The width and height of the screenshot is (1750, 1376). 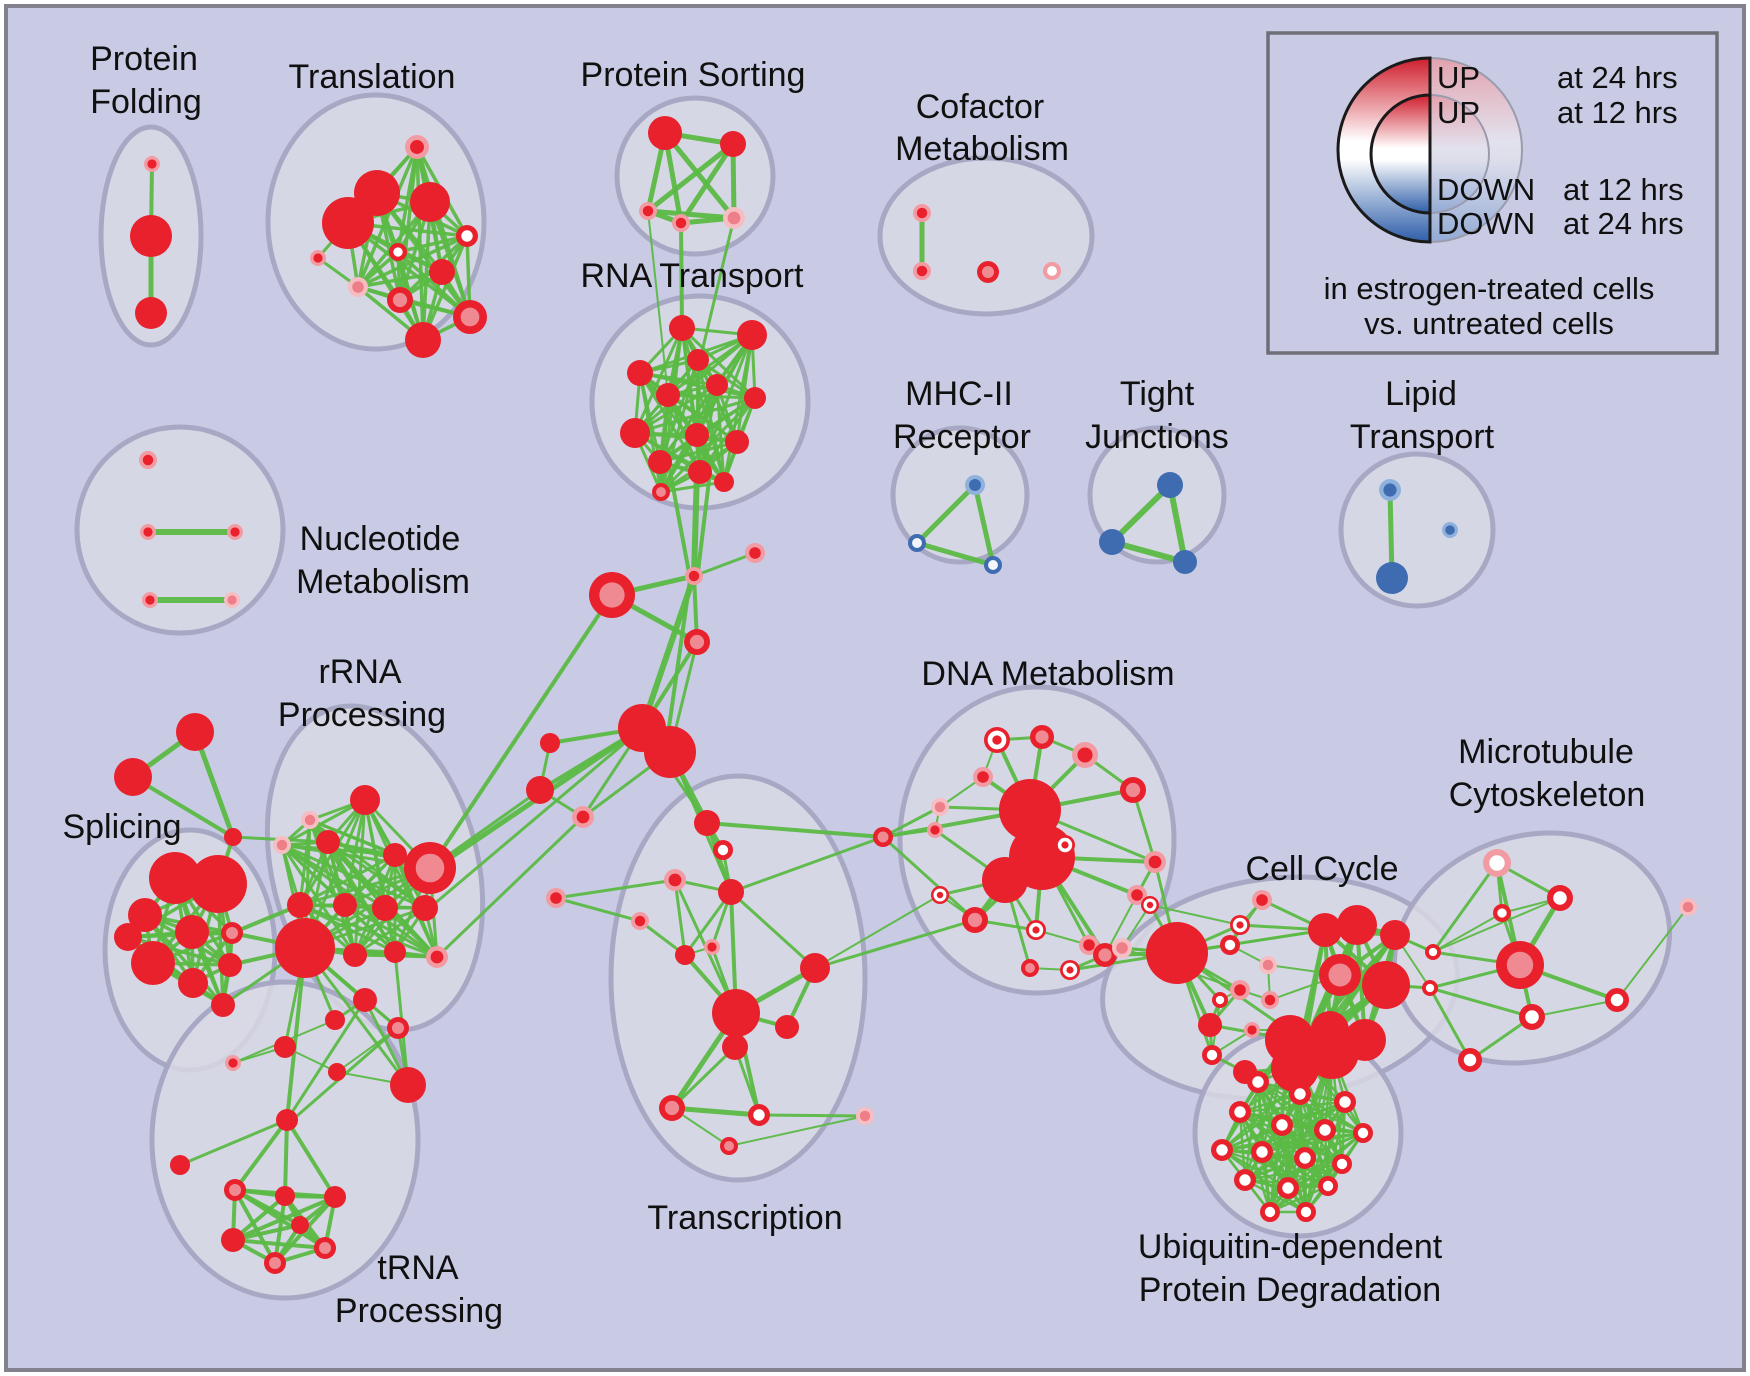 What do you see at coordinates (419, 1311) in the screenshot?
I see `cluster-label: Processing` at bounding box center [419, 1311].